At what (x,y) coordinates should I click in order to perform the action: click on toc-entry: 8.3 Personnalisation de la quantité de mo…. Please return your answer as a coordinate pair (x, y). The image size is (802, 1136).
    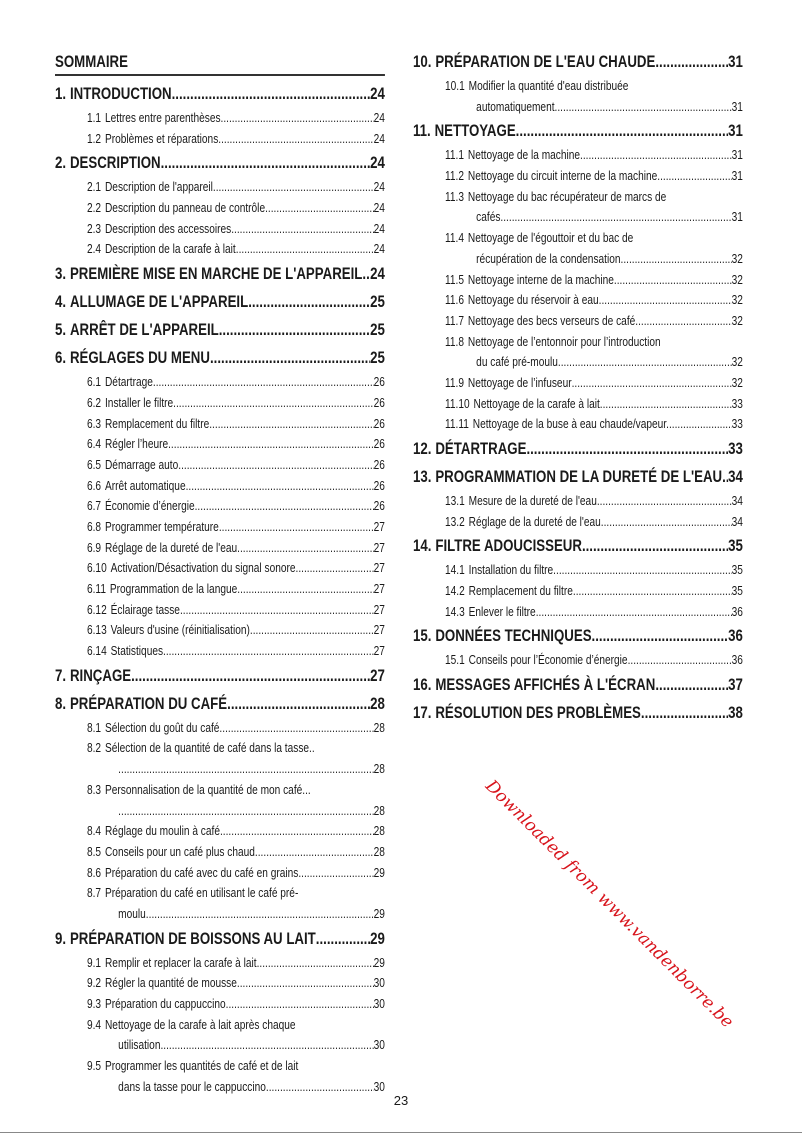
    Looking at the image, I should click on (220, 790).